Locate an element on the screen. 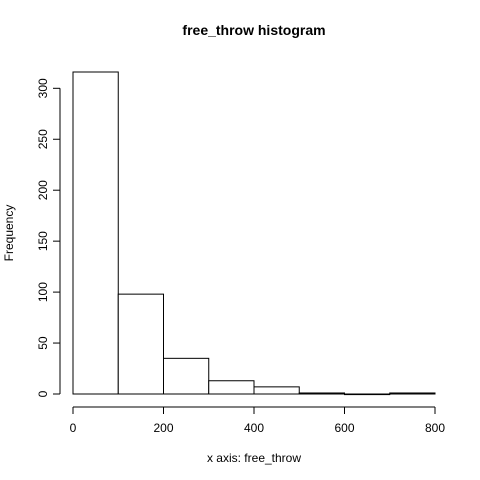 This screenshot has height=480, width=480. y-axis-label: Frequency is located at coordinates (9, 233).